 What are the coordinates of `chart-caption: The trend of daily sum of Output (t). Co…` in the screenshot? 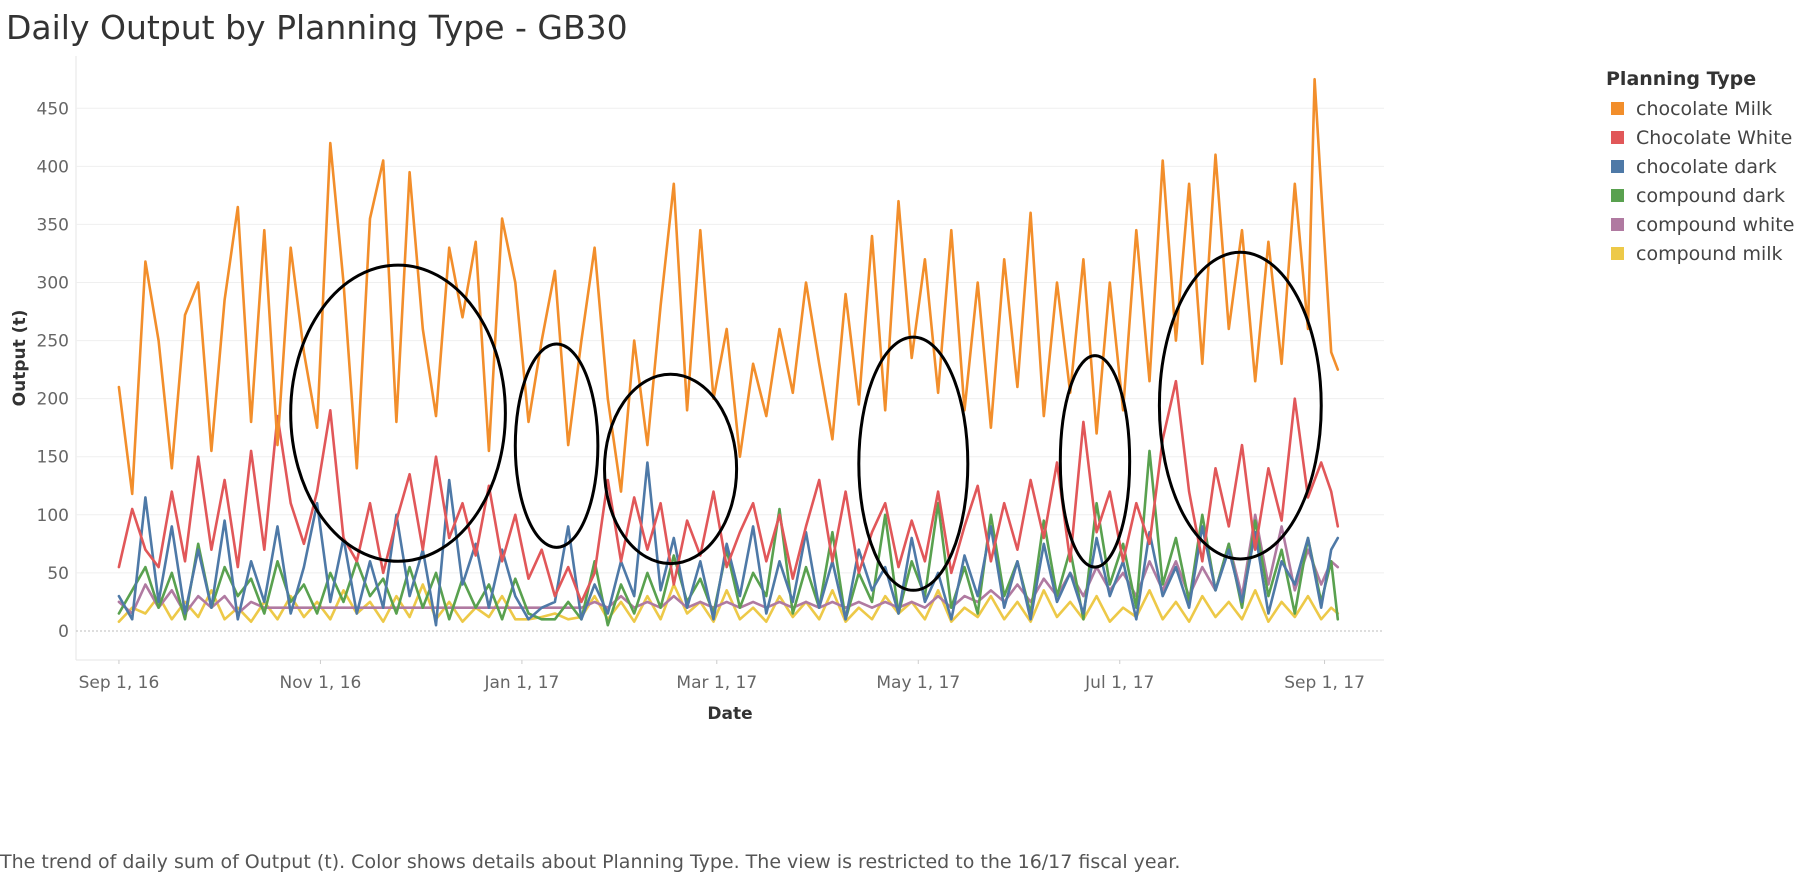 It's located at (590, 862).